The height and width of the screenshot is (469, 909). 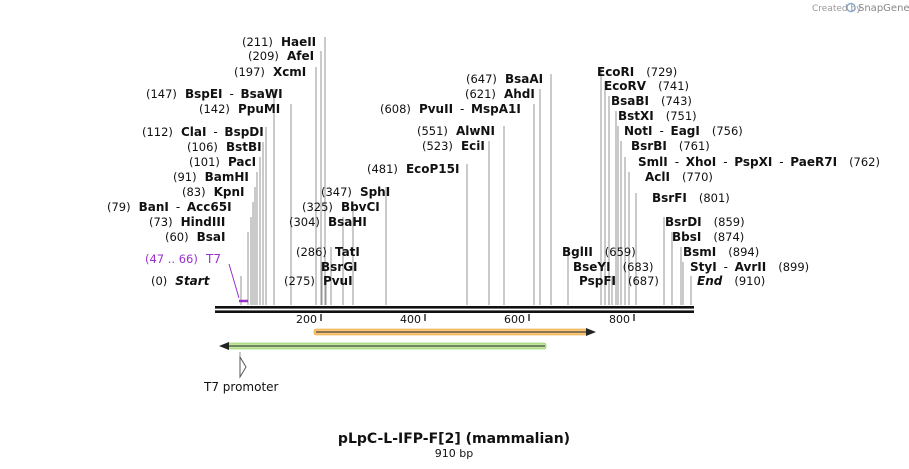 What do you see at coordinates (204, 94) in the screenshot?
I see `restriction-site-label: BspEI` at bounding box center [204, 94].